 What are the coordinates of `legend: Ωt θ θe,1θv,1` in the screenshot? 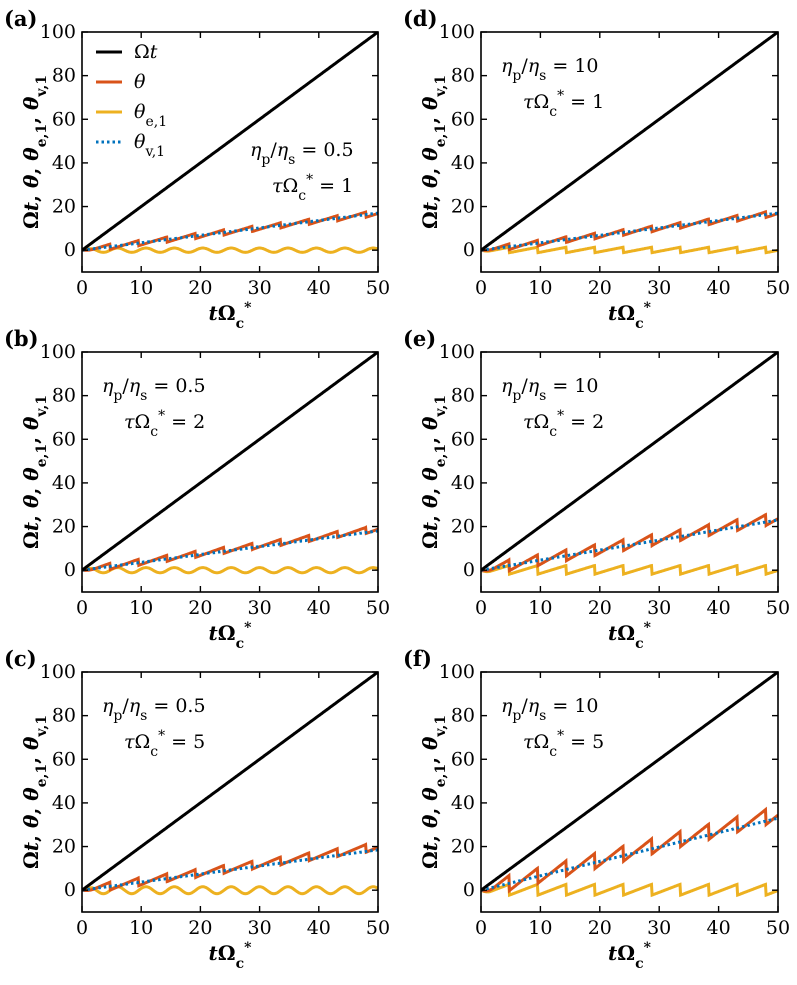 It's located at (131, 100).